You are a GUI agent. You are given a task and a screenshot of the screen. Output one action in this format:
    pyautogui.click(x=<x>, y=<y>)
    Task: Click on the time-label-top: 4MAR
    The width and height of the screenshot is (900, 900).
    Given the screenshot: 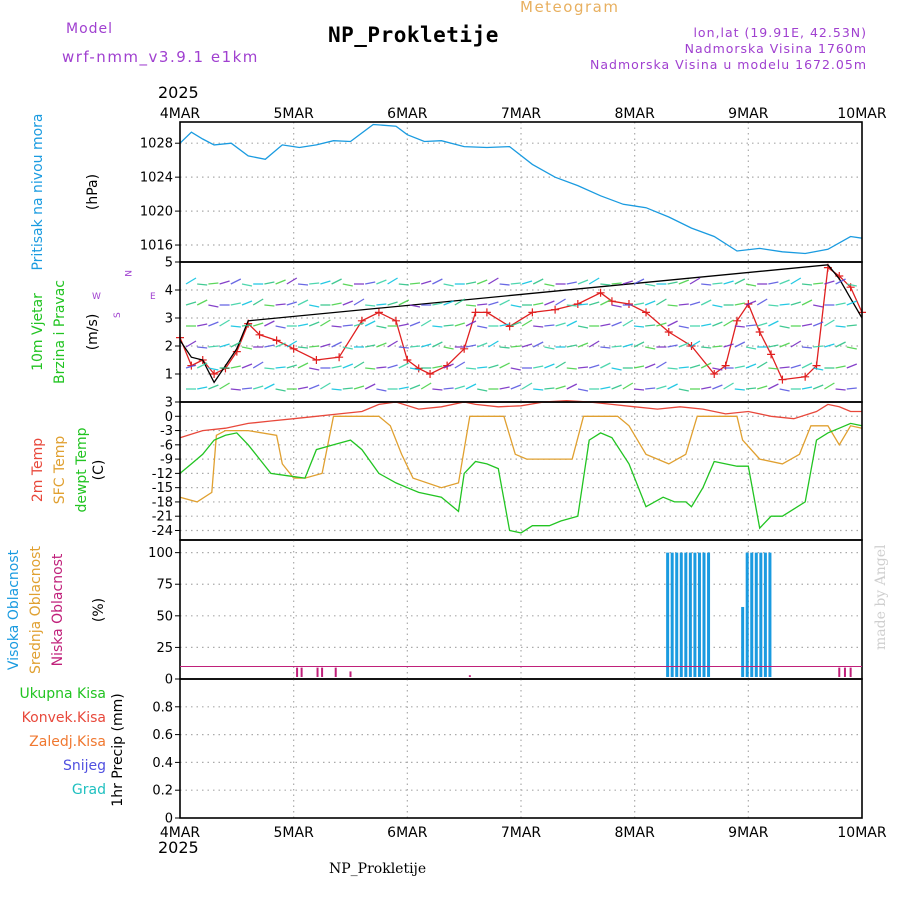 What is the action you would take?
    pyautogui.click(x=180, y=114)
    